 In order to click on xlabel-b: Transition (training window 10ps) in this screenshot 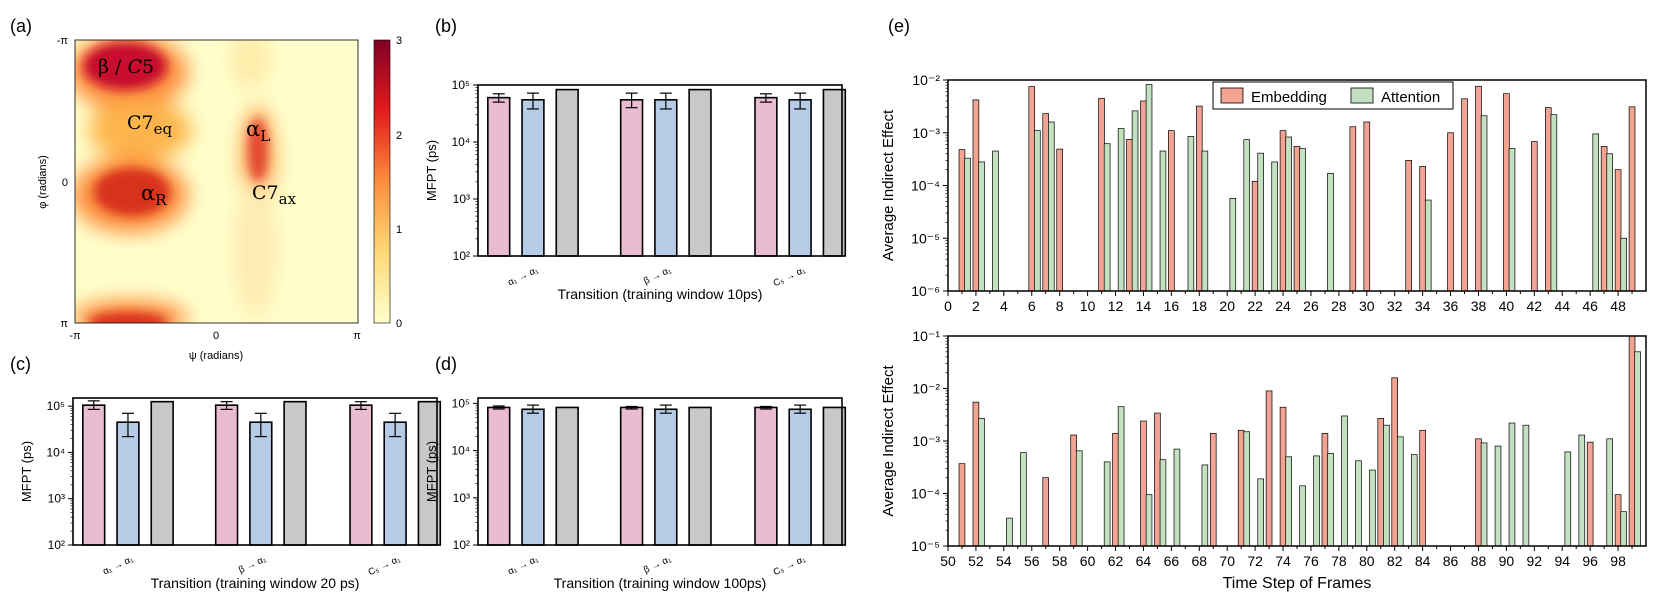, I will do `click(660, 294)`.